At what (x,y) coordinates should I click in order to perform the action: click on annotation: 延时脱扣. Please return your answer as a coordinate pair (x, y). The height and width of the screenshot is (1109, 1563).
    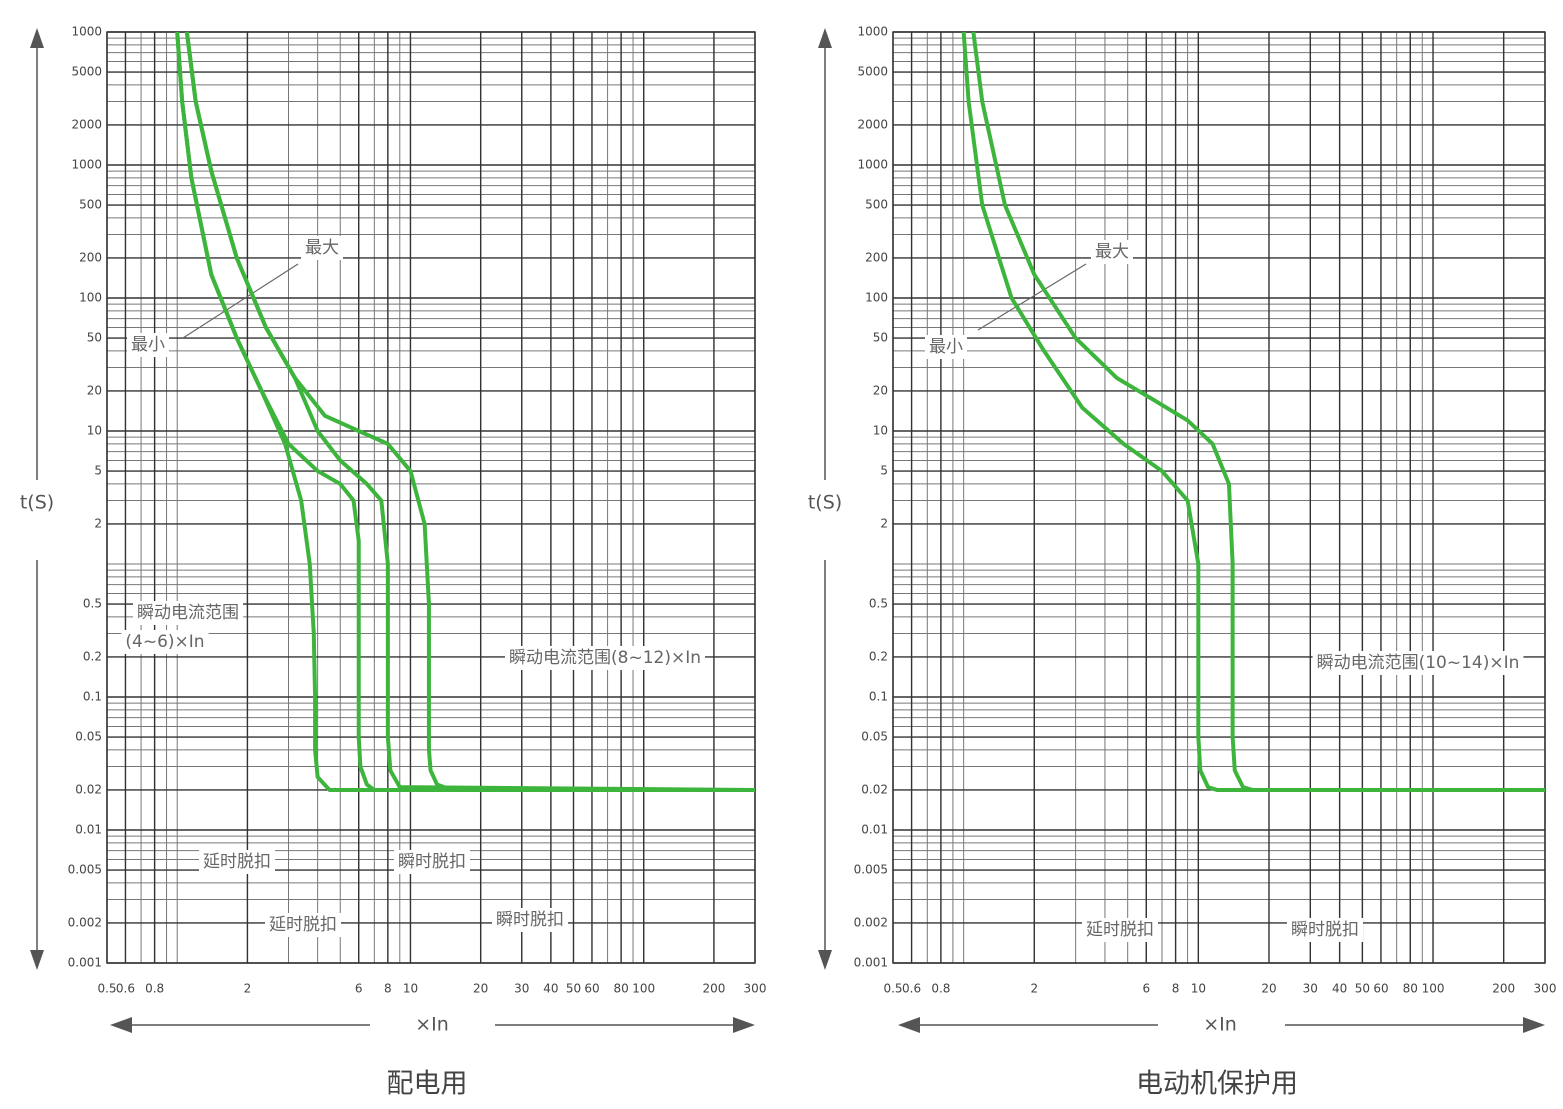
    Looking at the image, I should click on (1120, 930).